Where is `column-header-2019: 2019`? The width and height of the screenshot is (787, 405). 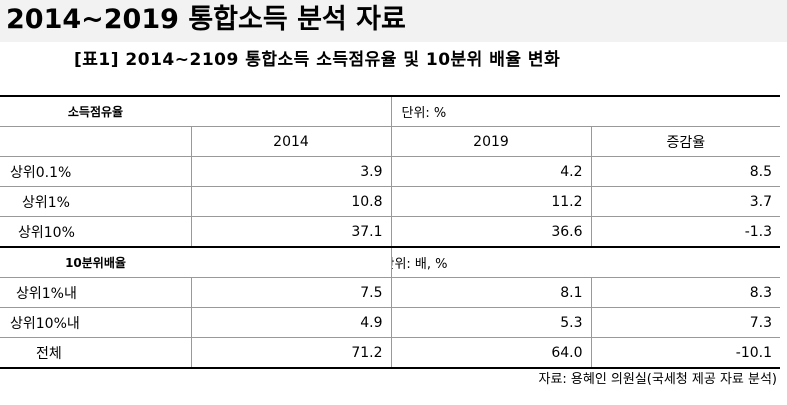
column-header-2019: 2019 is located at coordinates (491, 141).